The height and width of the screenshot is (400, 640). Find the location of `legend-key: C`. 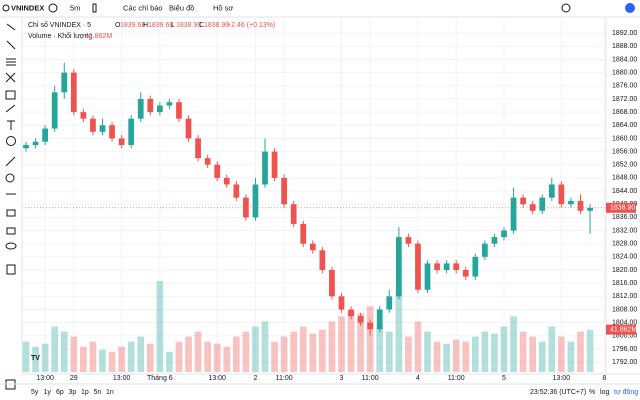

legend-key: C is located at coordinates (201, 25).